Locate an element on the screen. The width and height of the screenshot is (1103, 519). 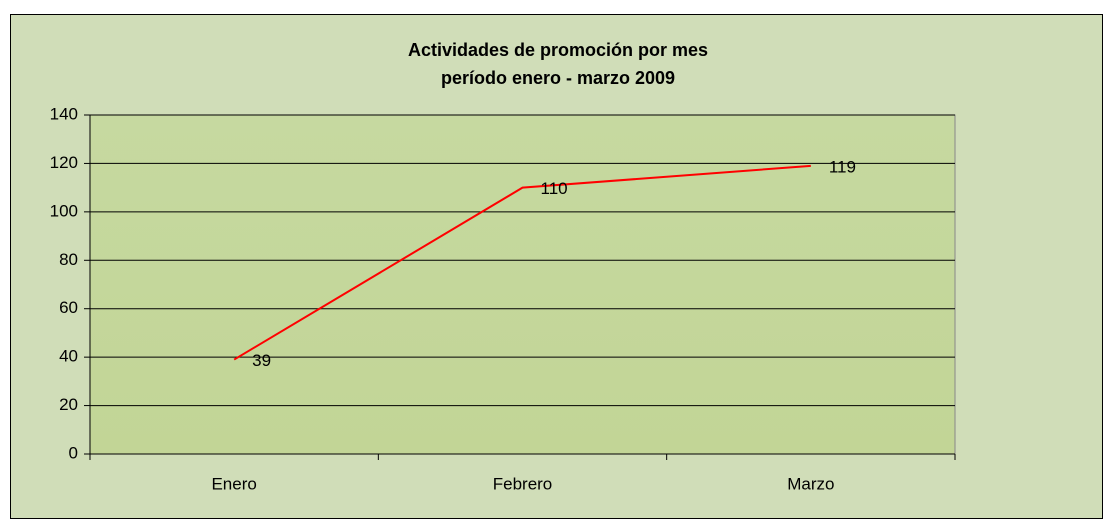
x-tick-label: Febrero is located at coordinates (523, 483).